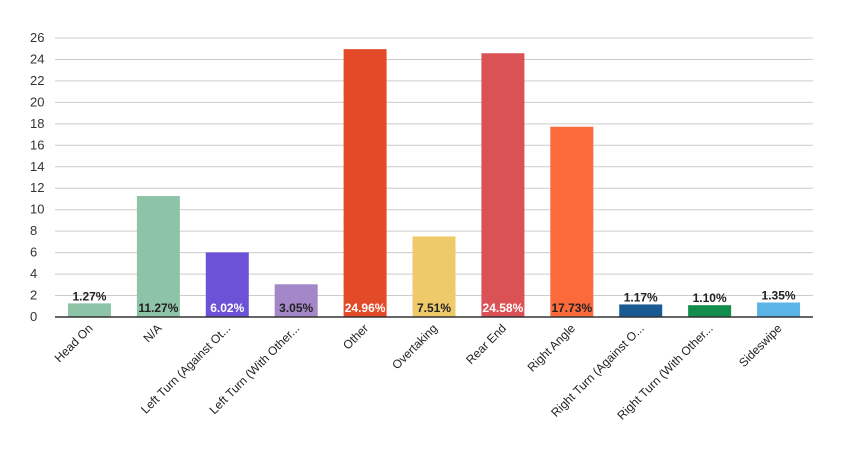 Image resolution: width=843 pixels, height=462 pixels. I want to click on data-label: 24.58%, so click(503, 308).